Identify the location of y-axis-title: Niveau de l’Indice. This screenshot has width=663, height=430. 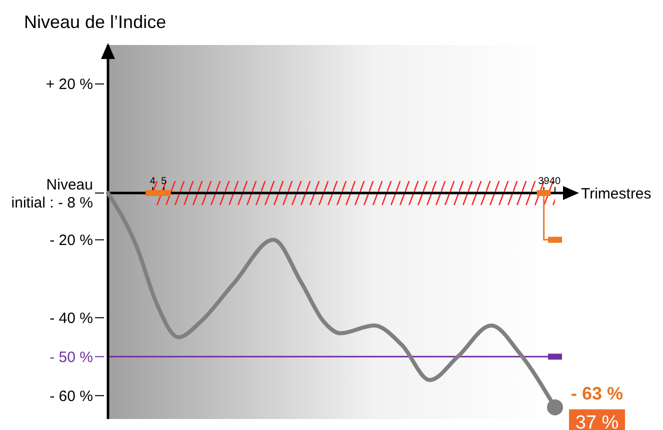
(95, 22).